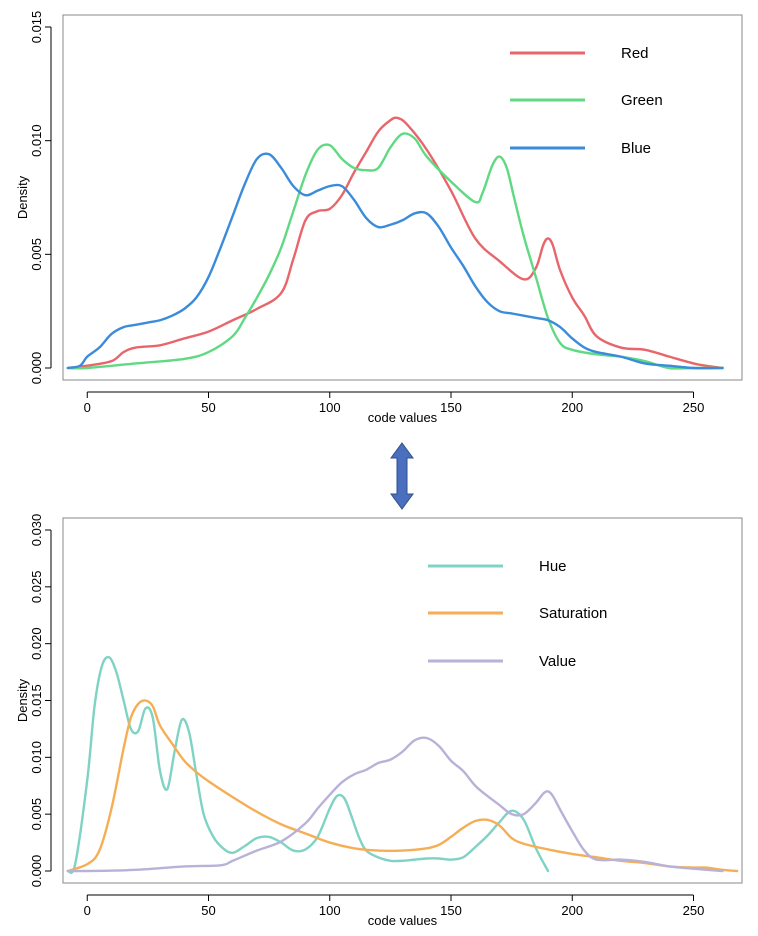 This screenshot has width=758, height=936. I want to click on legend-label-green: Green, so click(642, 100).